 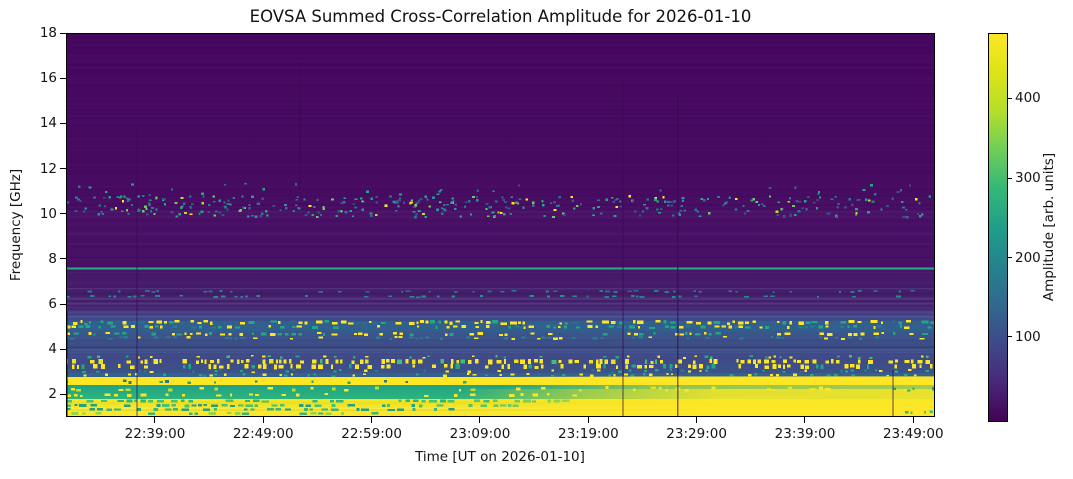 What do you see at coordinates (371, 434) in the screenshot?
I see `x-tick-label: 22:59:00` at bounding box center [371, 434].